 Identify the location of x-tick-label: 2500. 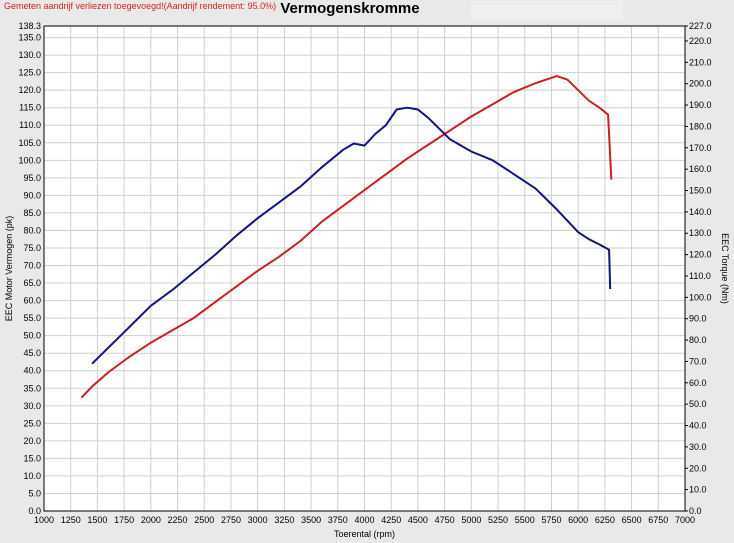
(204, 520).